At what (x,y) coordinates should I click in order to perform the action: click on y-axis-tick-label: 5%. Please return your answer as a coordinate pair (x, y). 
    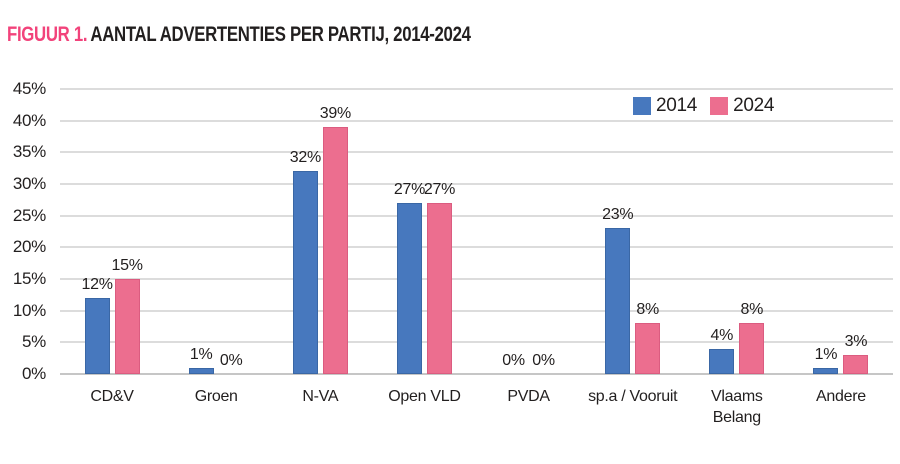
    Looking at the image, I should click on (34, 342).